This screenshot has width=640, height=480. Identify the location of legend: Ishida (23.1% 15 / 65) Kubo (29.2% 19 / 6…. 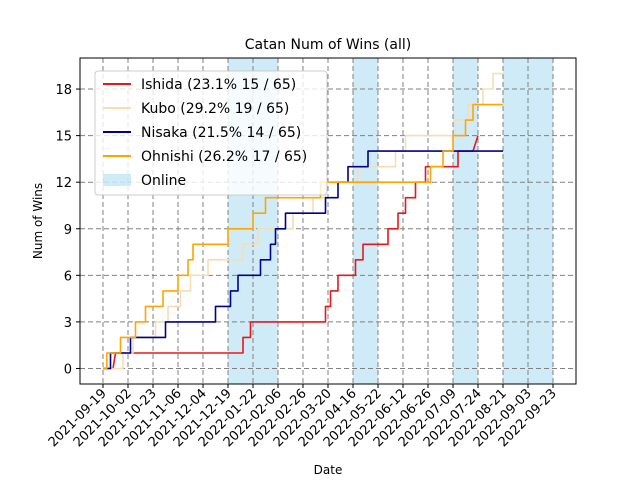
(211, 133).